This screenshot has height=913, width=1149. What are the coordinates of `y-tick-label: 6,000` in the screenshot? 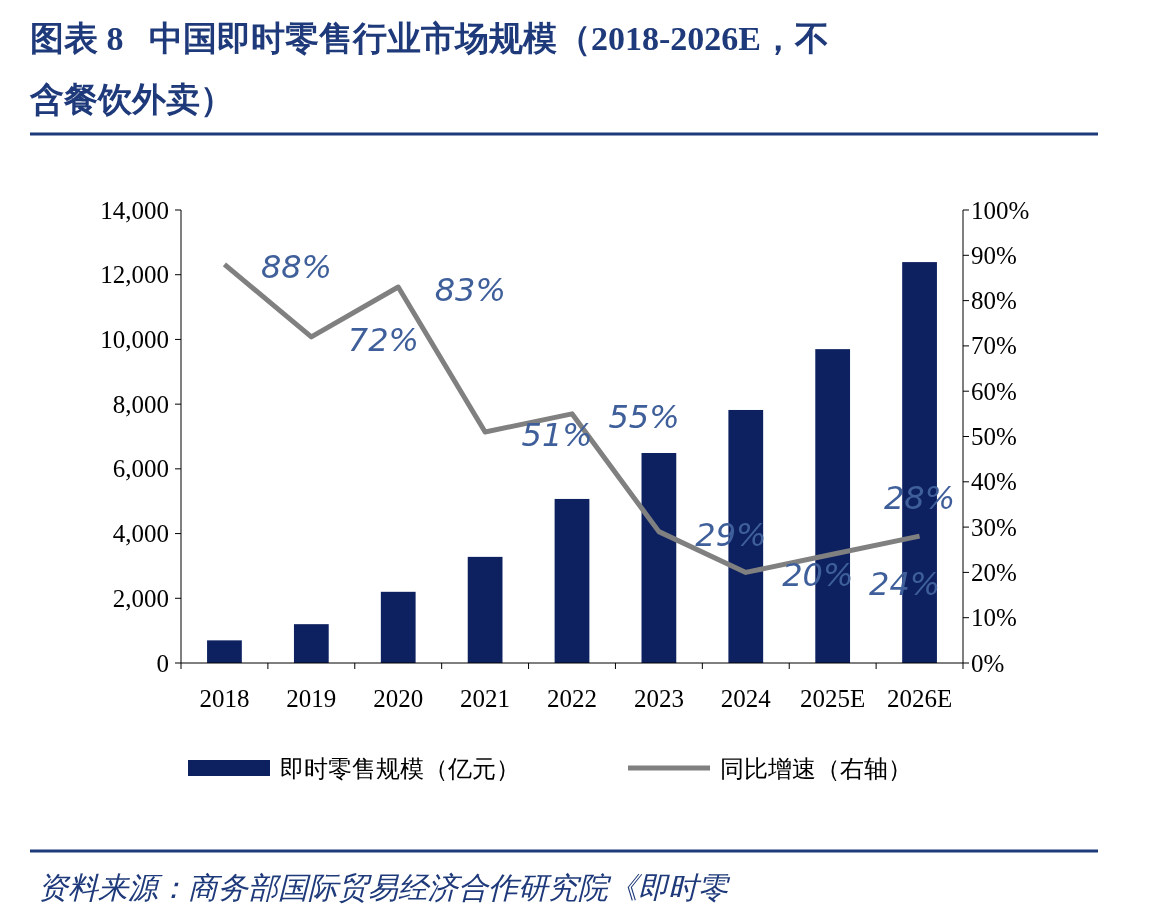 It's located at (140, 469).